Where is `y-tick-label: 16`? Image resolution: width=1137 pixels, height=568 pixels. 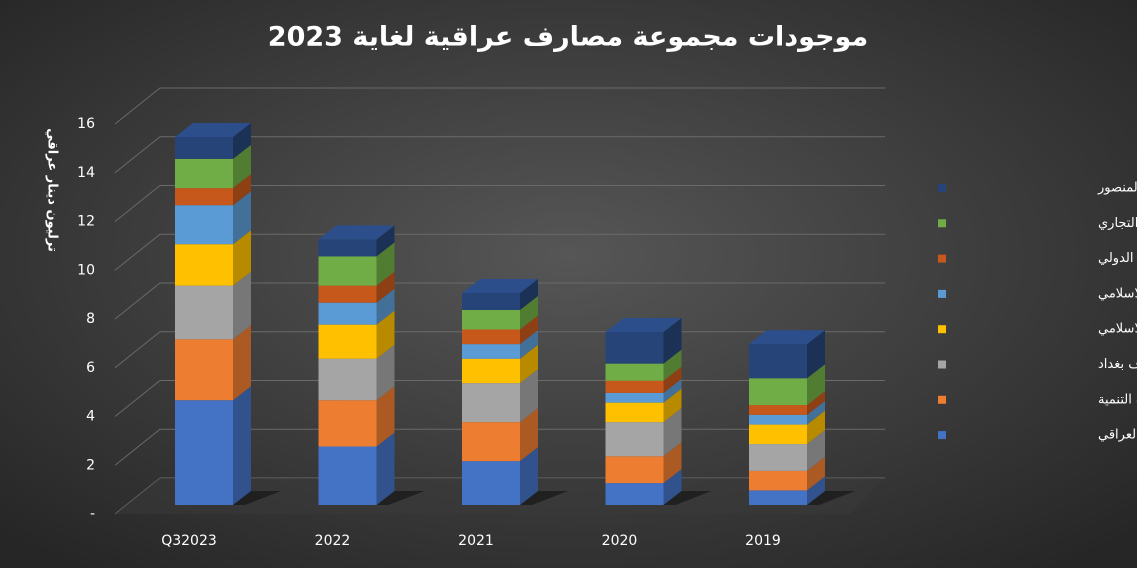
y-tick-label: 16 is located at coordinates (86, 124).